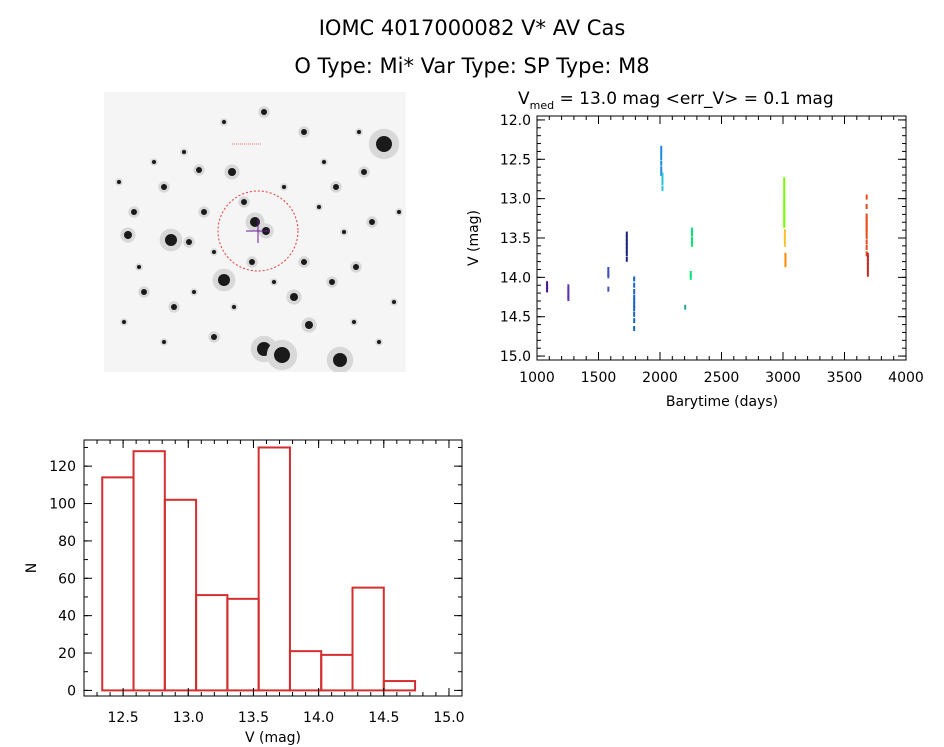 This screenshot has height=747, width=944. What do you see at coordinates (515, 357) in the screenshot?
I see `y-tick-label: 15.0` at bounding box center [515, 357].